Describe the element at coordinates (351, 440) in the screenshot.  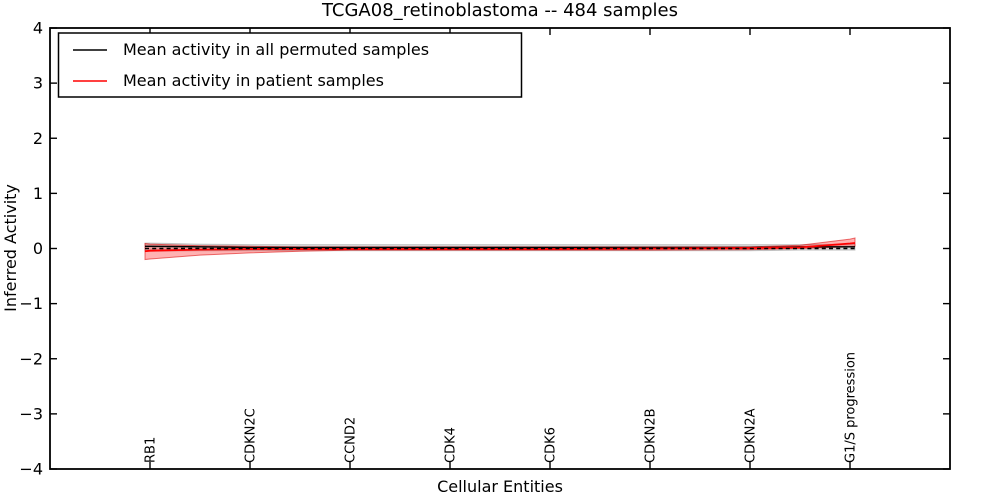
I see `x-category-label: CCND2` at that location.